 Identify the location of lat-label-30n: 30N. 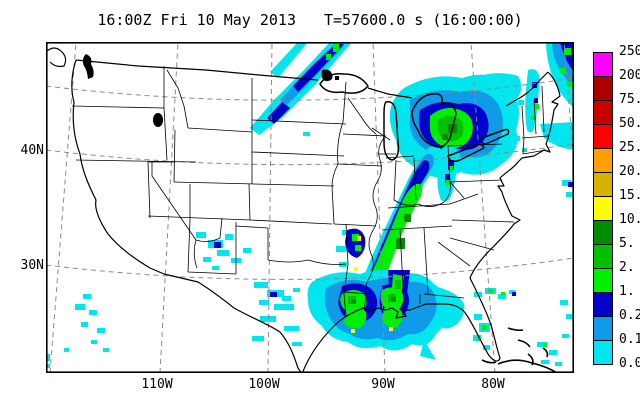
(32, 265).